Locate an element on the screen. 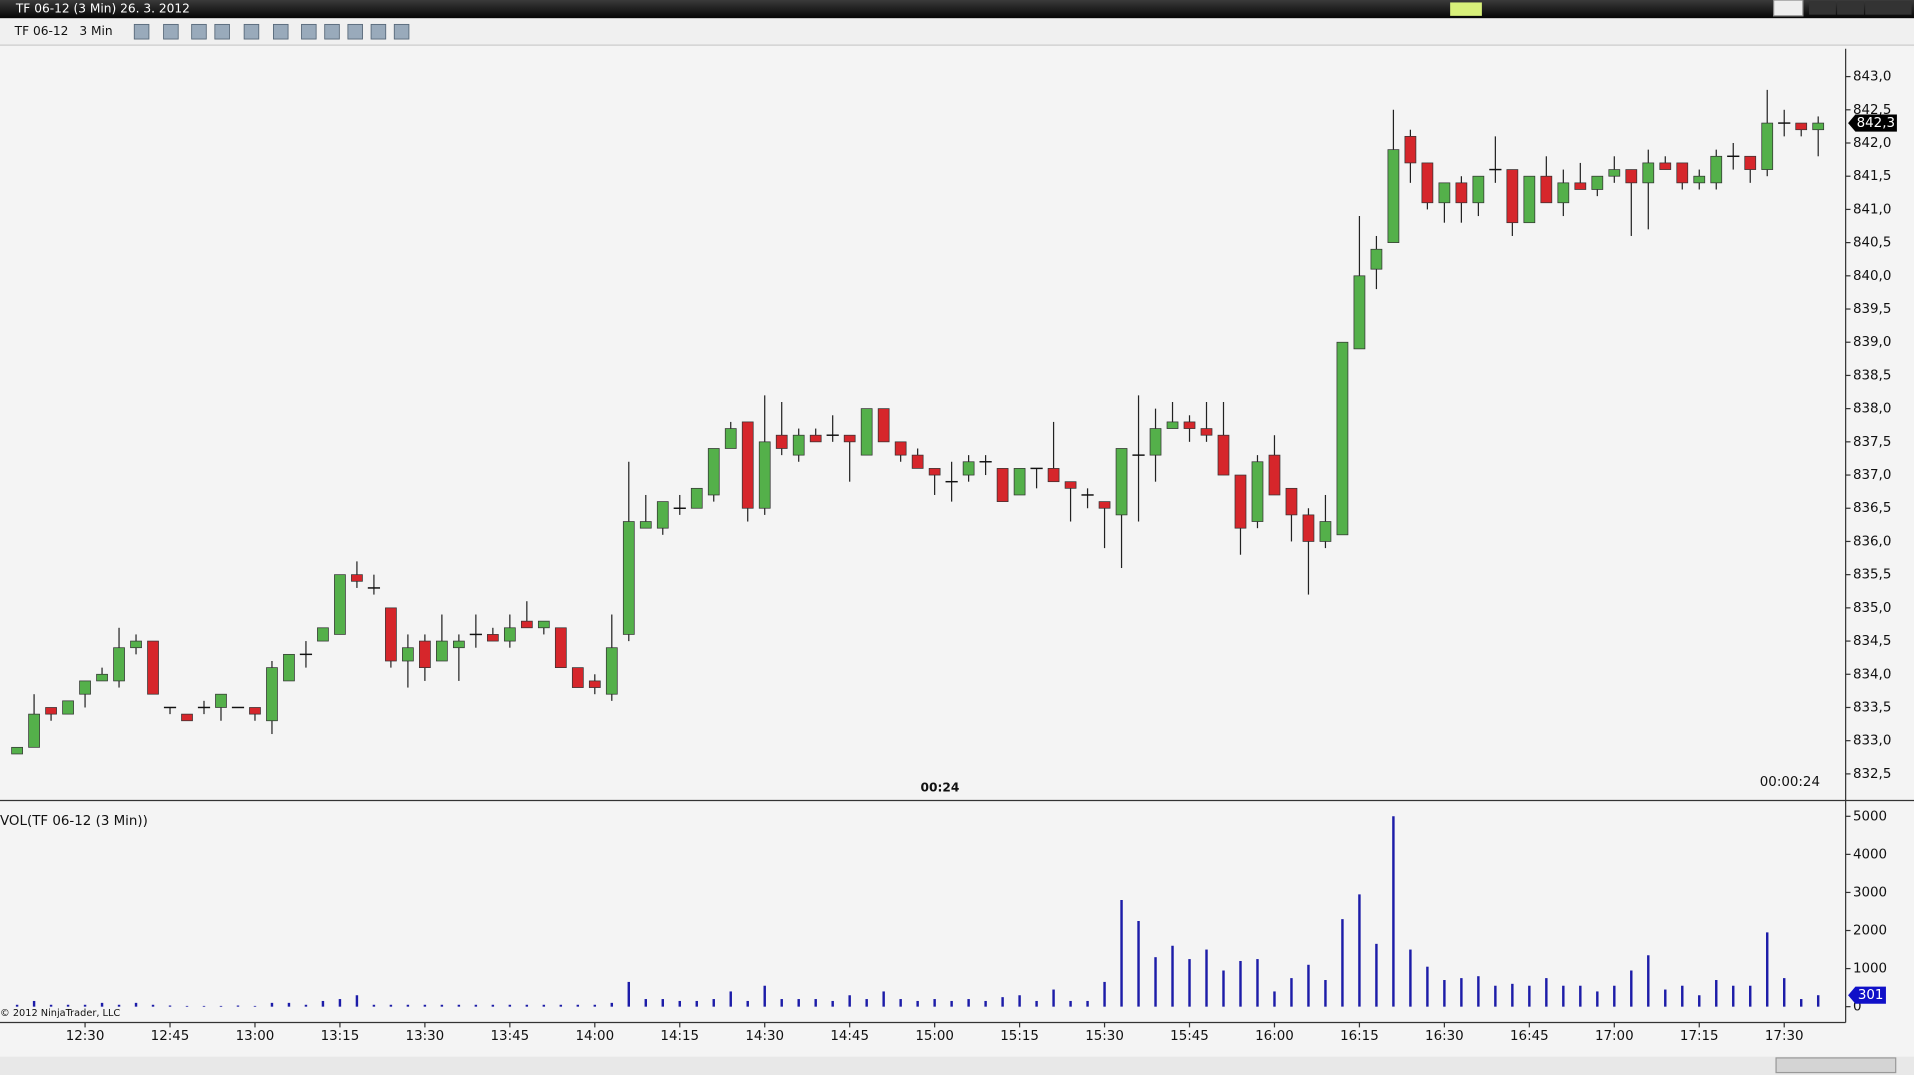 Image resolution: width=1914 pixels, height=1075 pixels. countdown: 00:00:24 is located at coordinates (1790, 782).